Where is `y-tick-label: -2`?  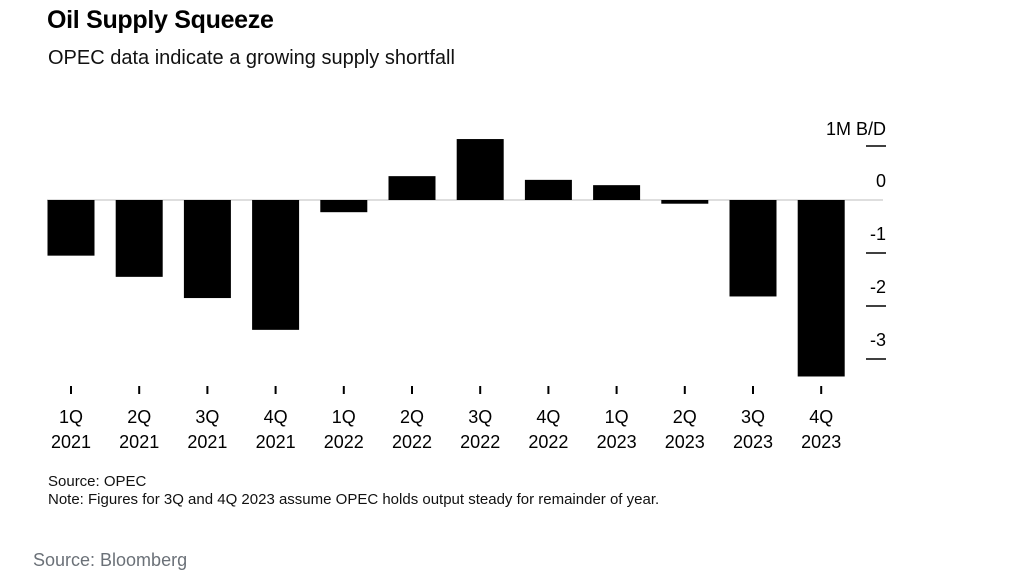 y-tick-label: -2 is located at coordinates (878, 287).